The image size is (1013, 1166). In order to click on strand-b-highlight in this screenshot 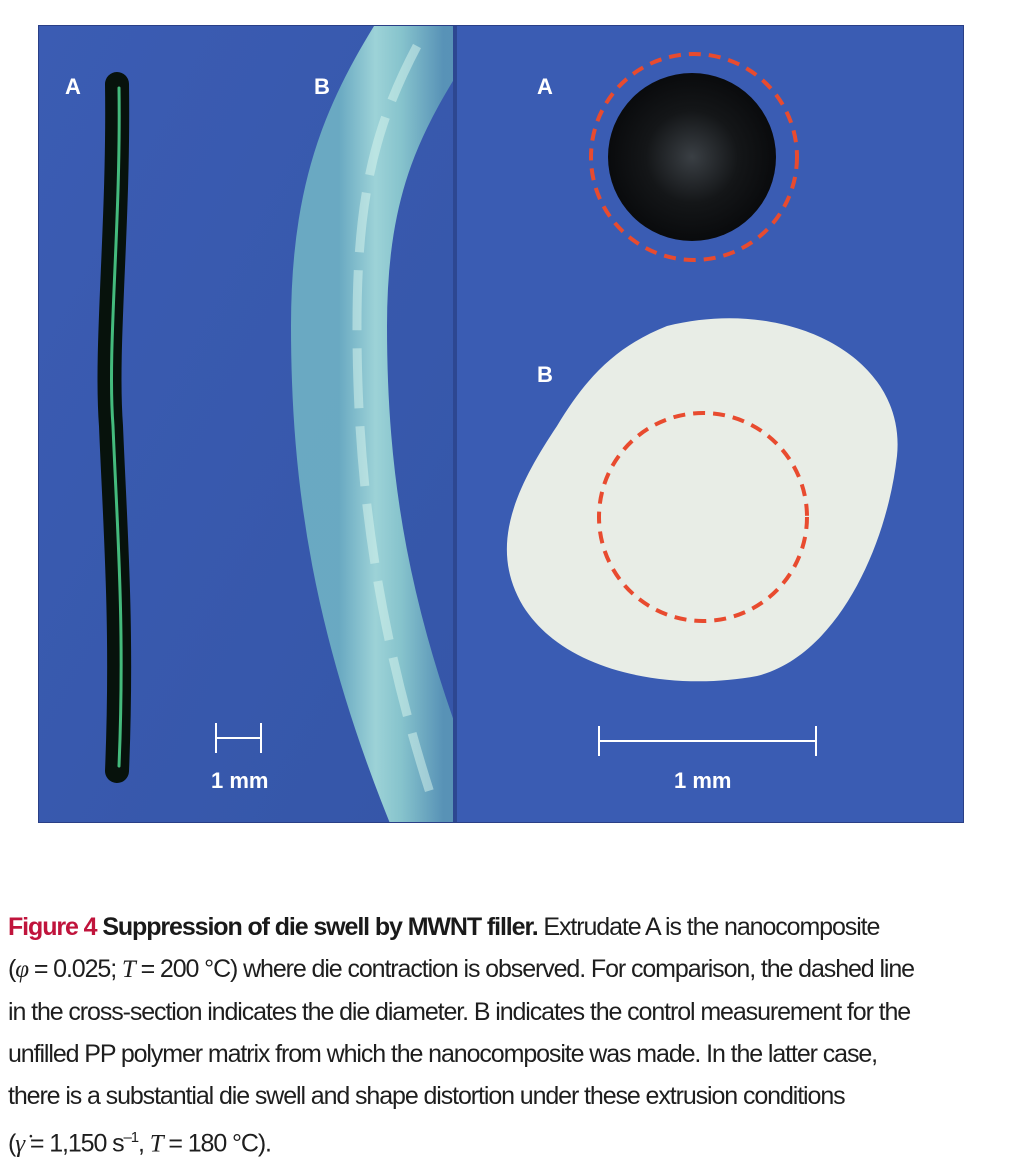, I will do `click(394, 420)`.